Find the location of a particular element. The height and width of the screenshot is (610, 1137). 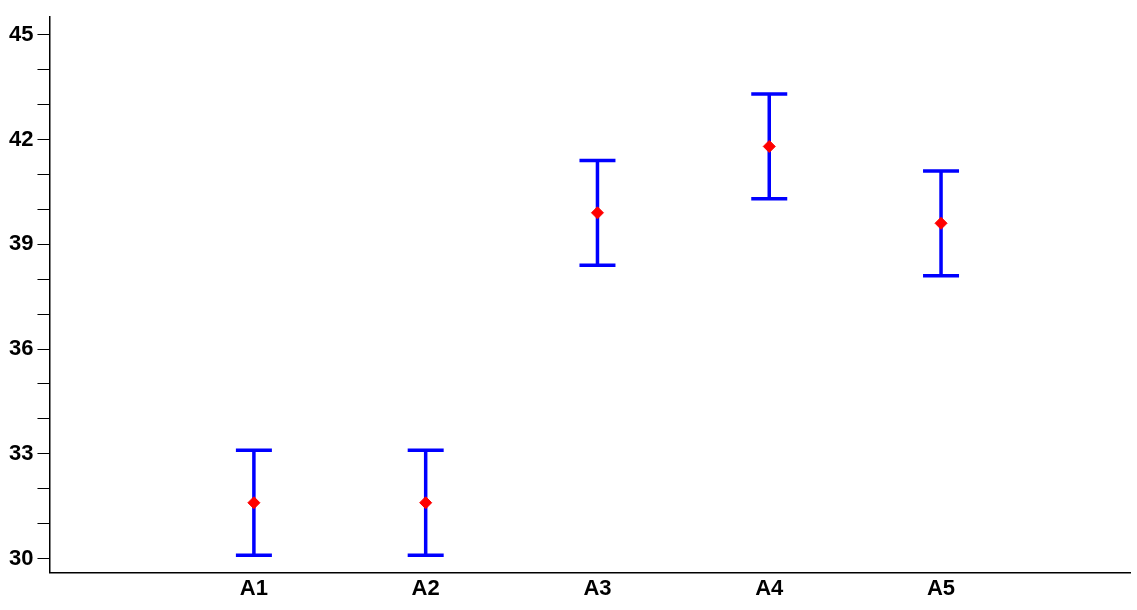

x-tick-label: A4 is located at coordinates (770, 587).